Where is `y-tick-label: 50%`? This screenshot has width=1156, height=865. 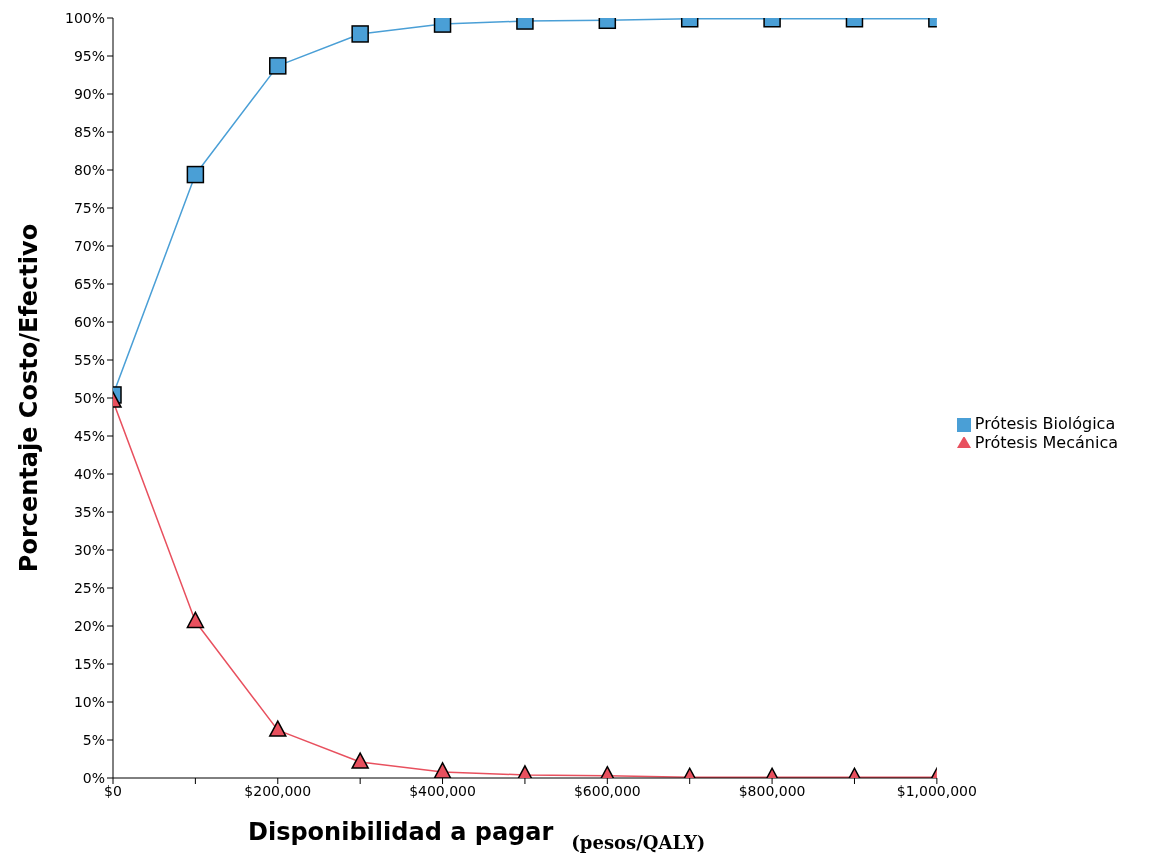 y-tick-label: 50% is located at coordinates (89, 397).